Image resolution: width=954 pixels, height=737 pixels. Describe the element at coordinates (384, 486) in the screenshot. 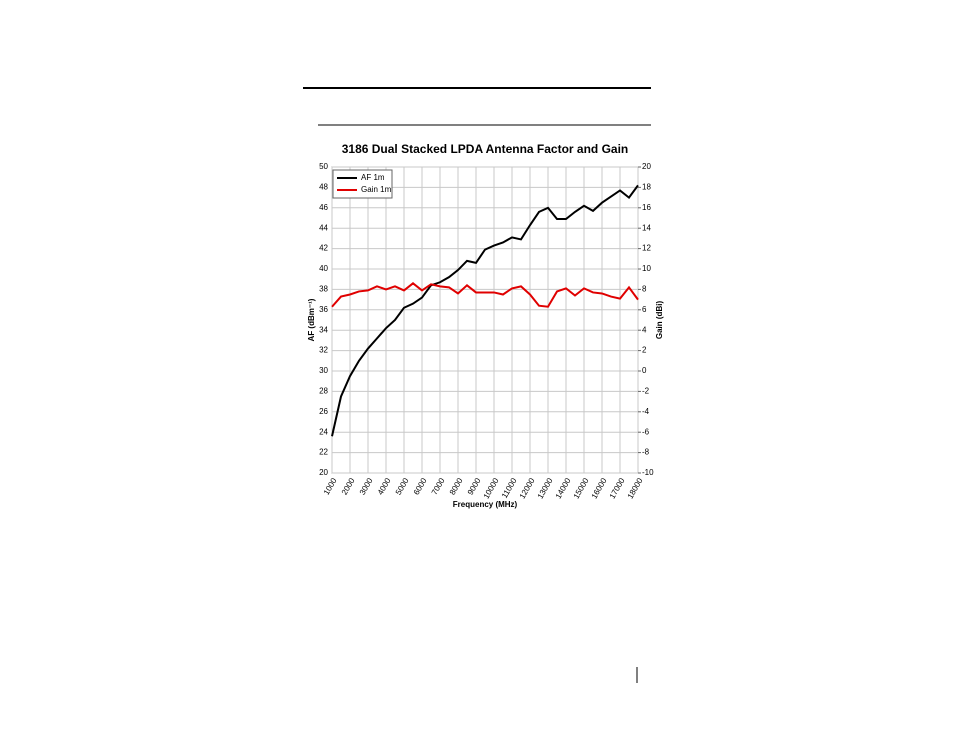

I see `x-tick-label: 4000` at that location.